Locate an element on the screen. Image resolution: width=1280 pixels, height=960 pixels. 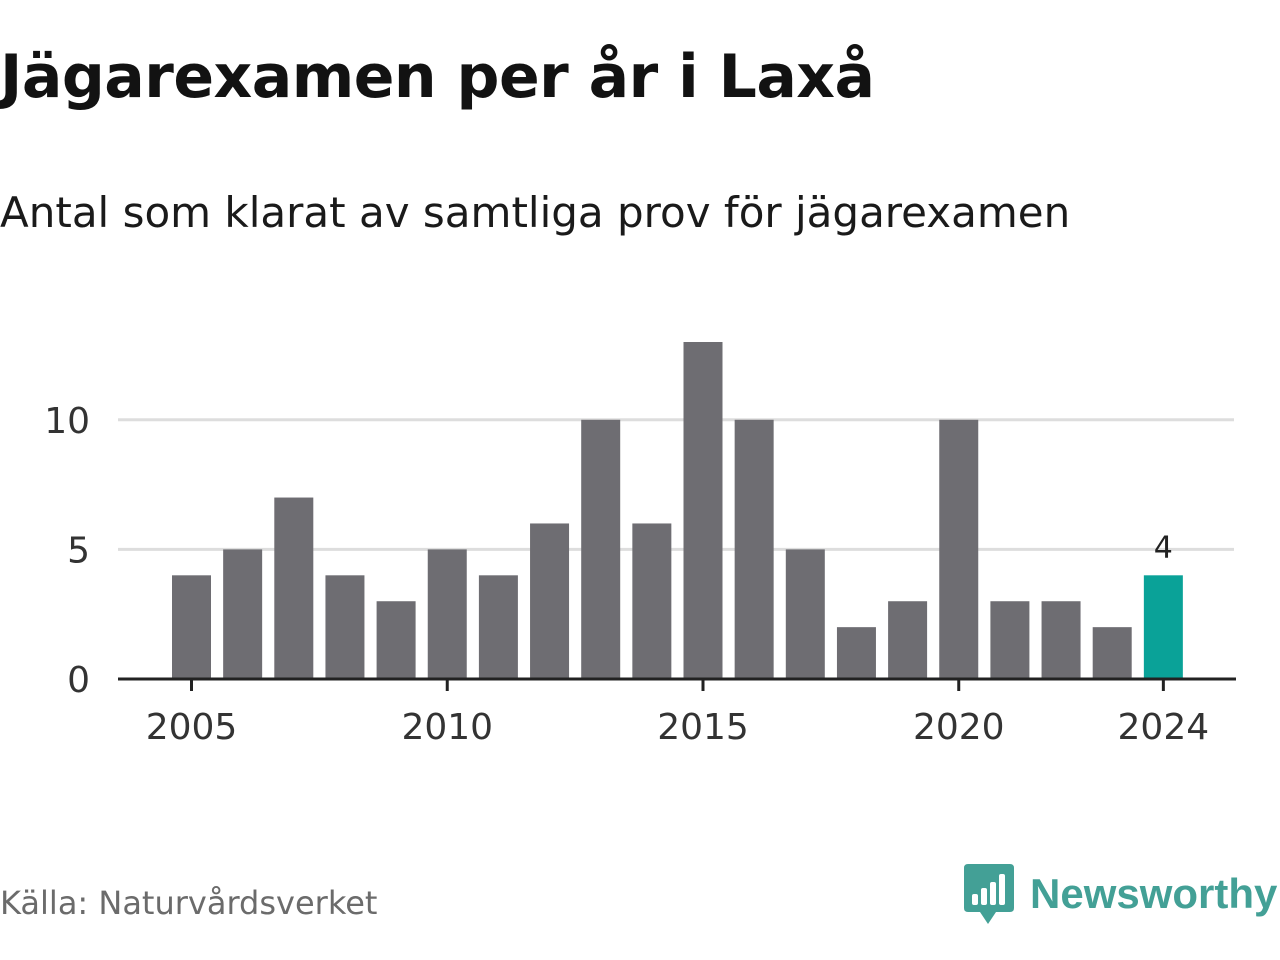
bar-2012 is located at coordinates (550, 601).